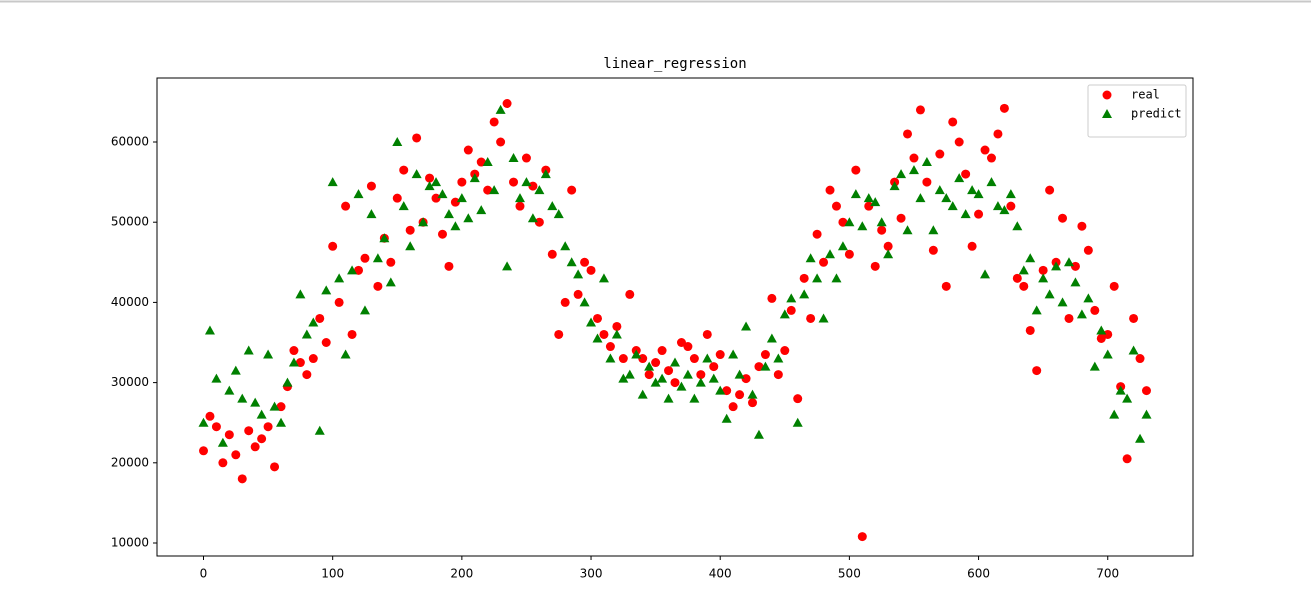 The width and height of the screenshot is (1311, 599). Describe the element at coordinates (130, 382) in the screenshot. I see `y-tick-label: 30000` at that location.